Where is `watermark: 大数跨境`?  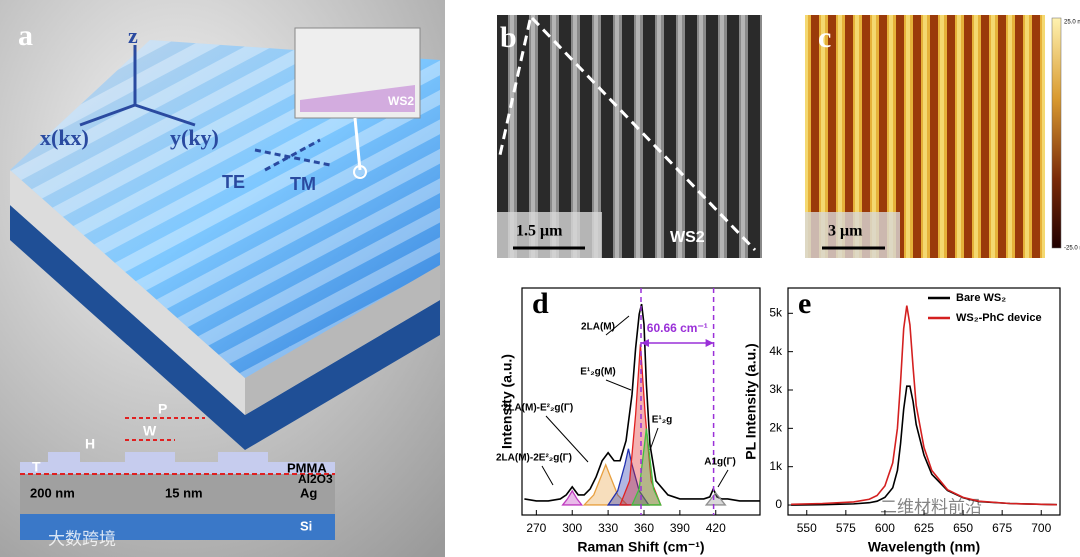
watermark: 大数跨境 is located at coordinates (82, 538).